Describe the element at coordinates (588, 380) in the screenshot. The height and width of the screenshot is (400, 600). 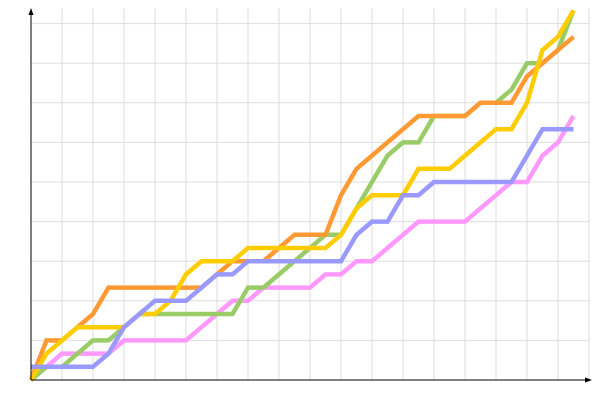
I see `x-axis-arrow` at that location.